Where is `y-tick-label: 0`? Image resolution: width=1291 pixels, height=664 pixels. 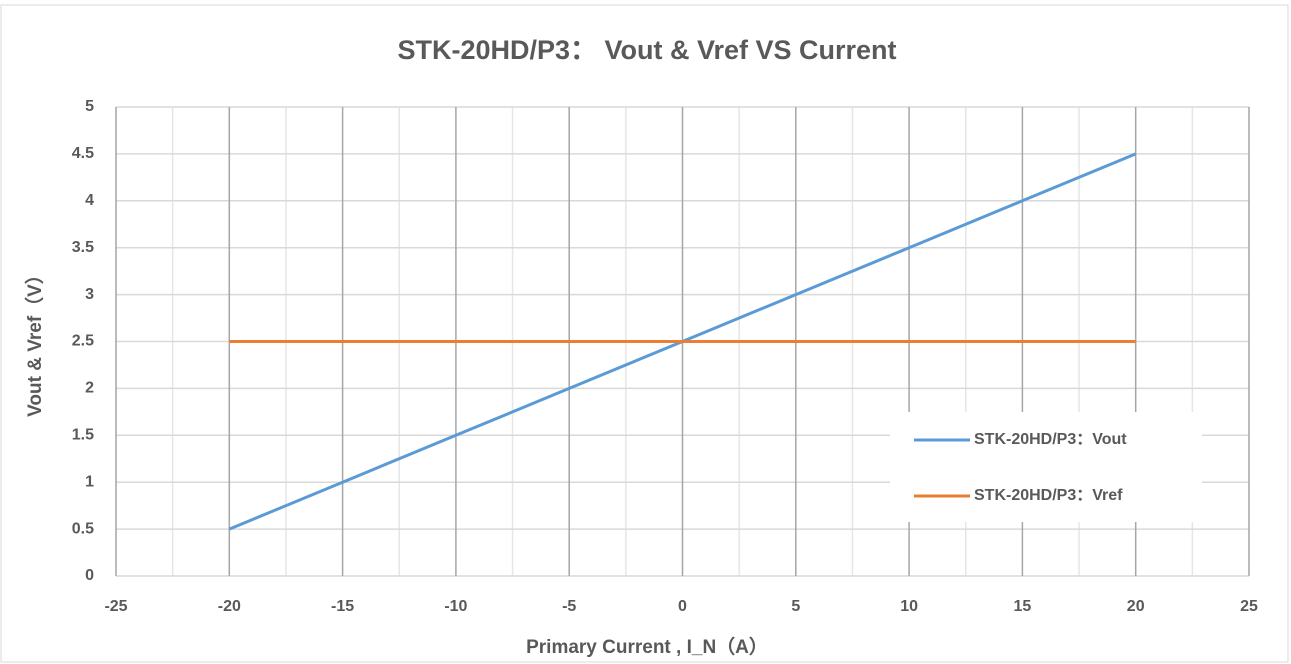 y-tick-label: 0 is located at coordinates (89, 575).